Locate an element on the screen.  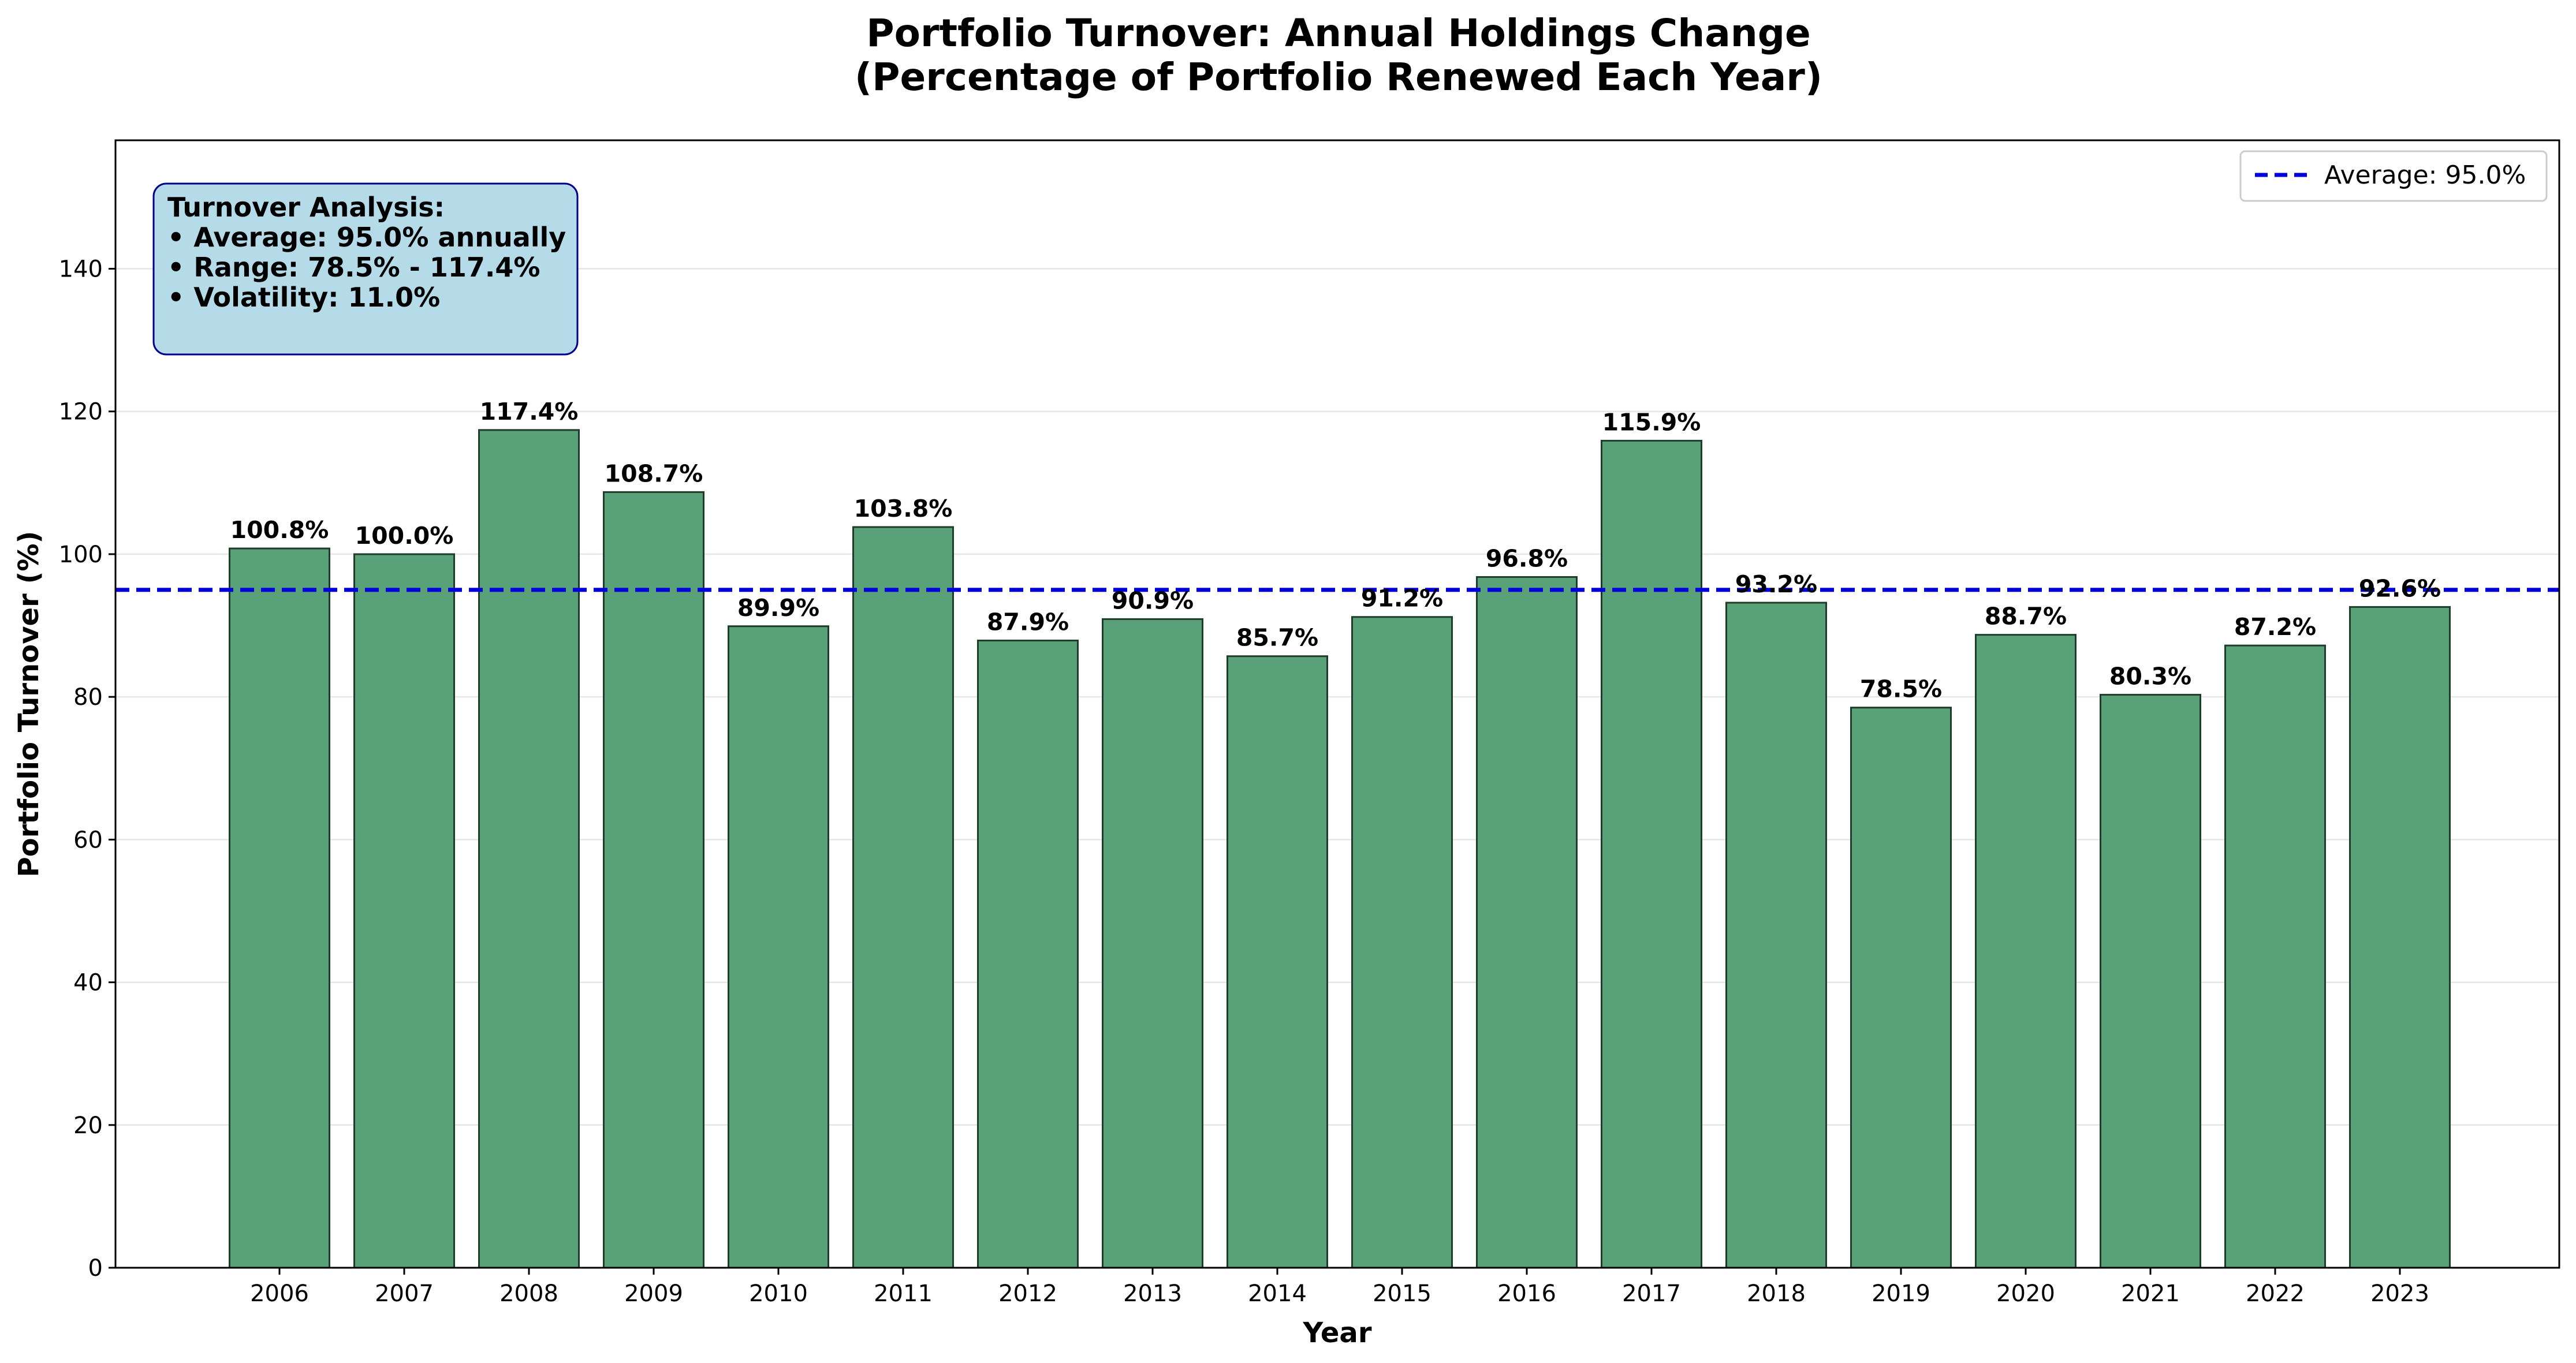
y-tick-label-120: 120 is located at coordinates (81, 412).